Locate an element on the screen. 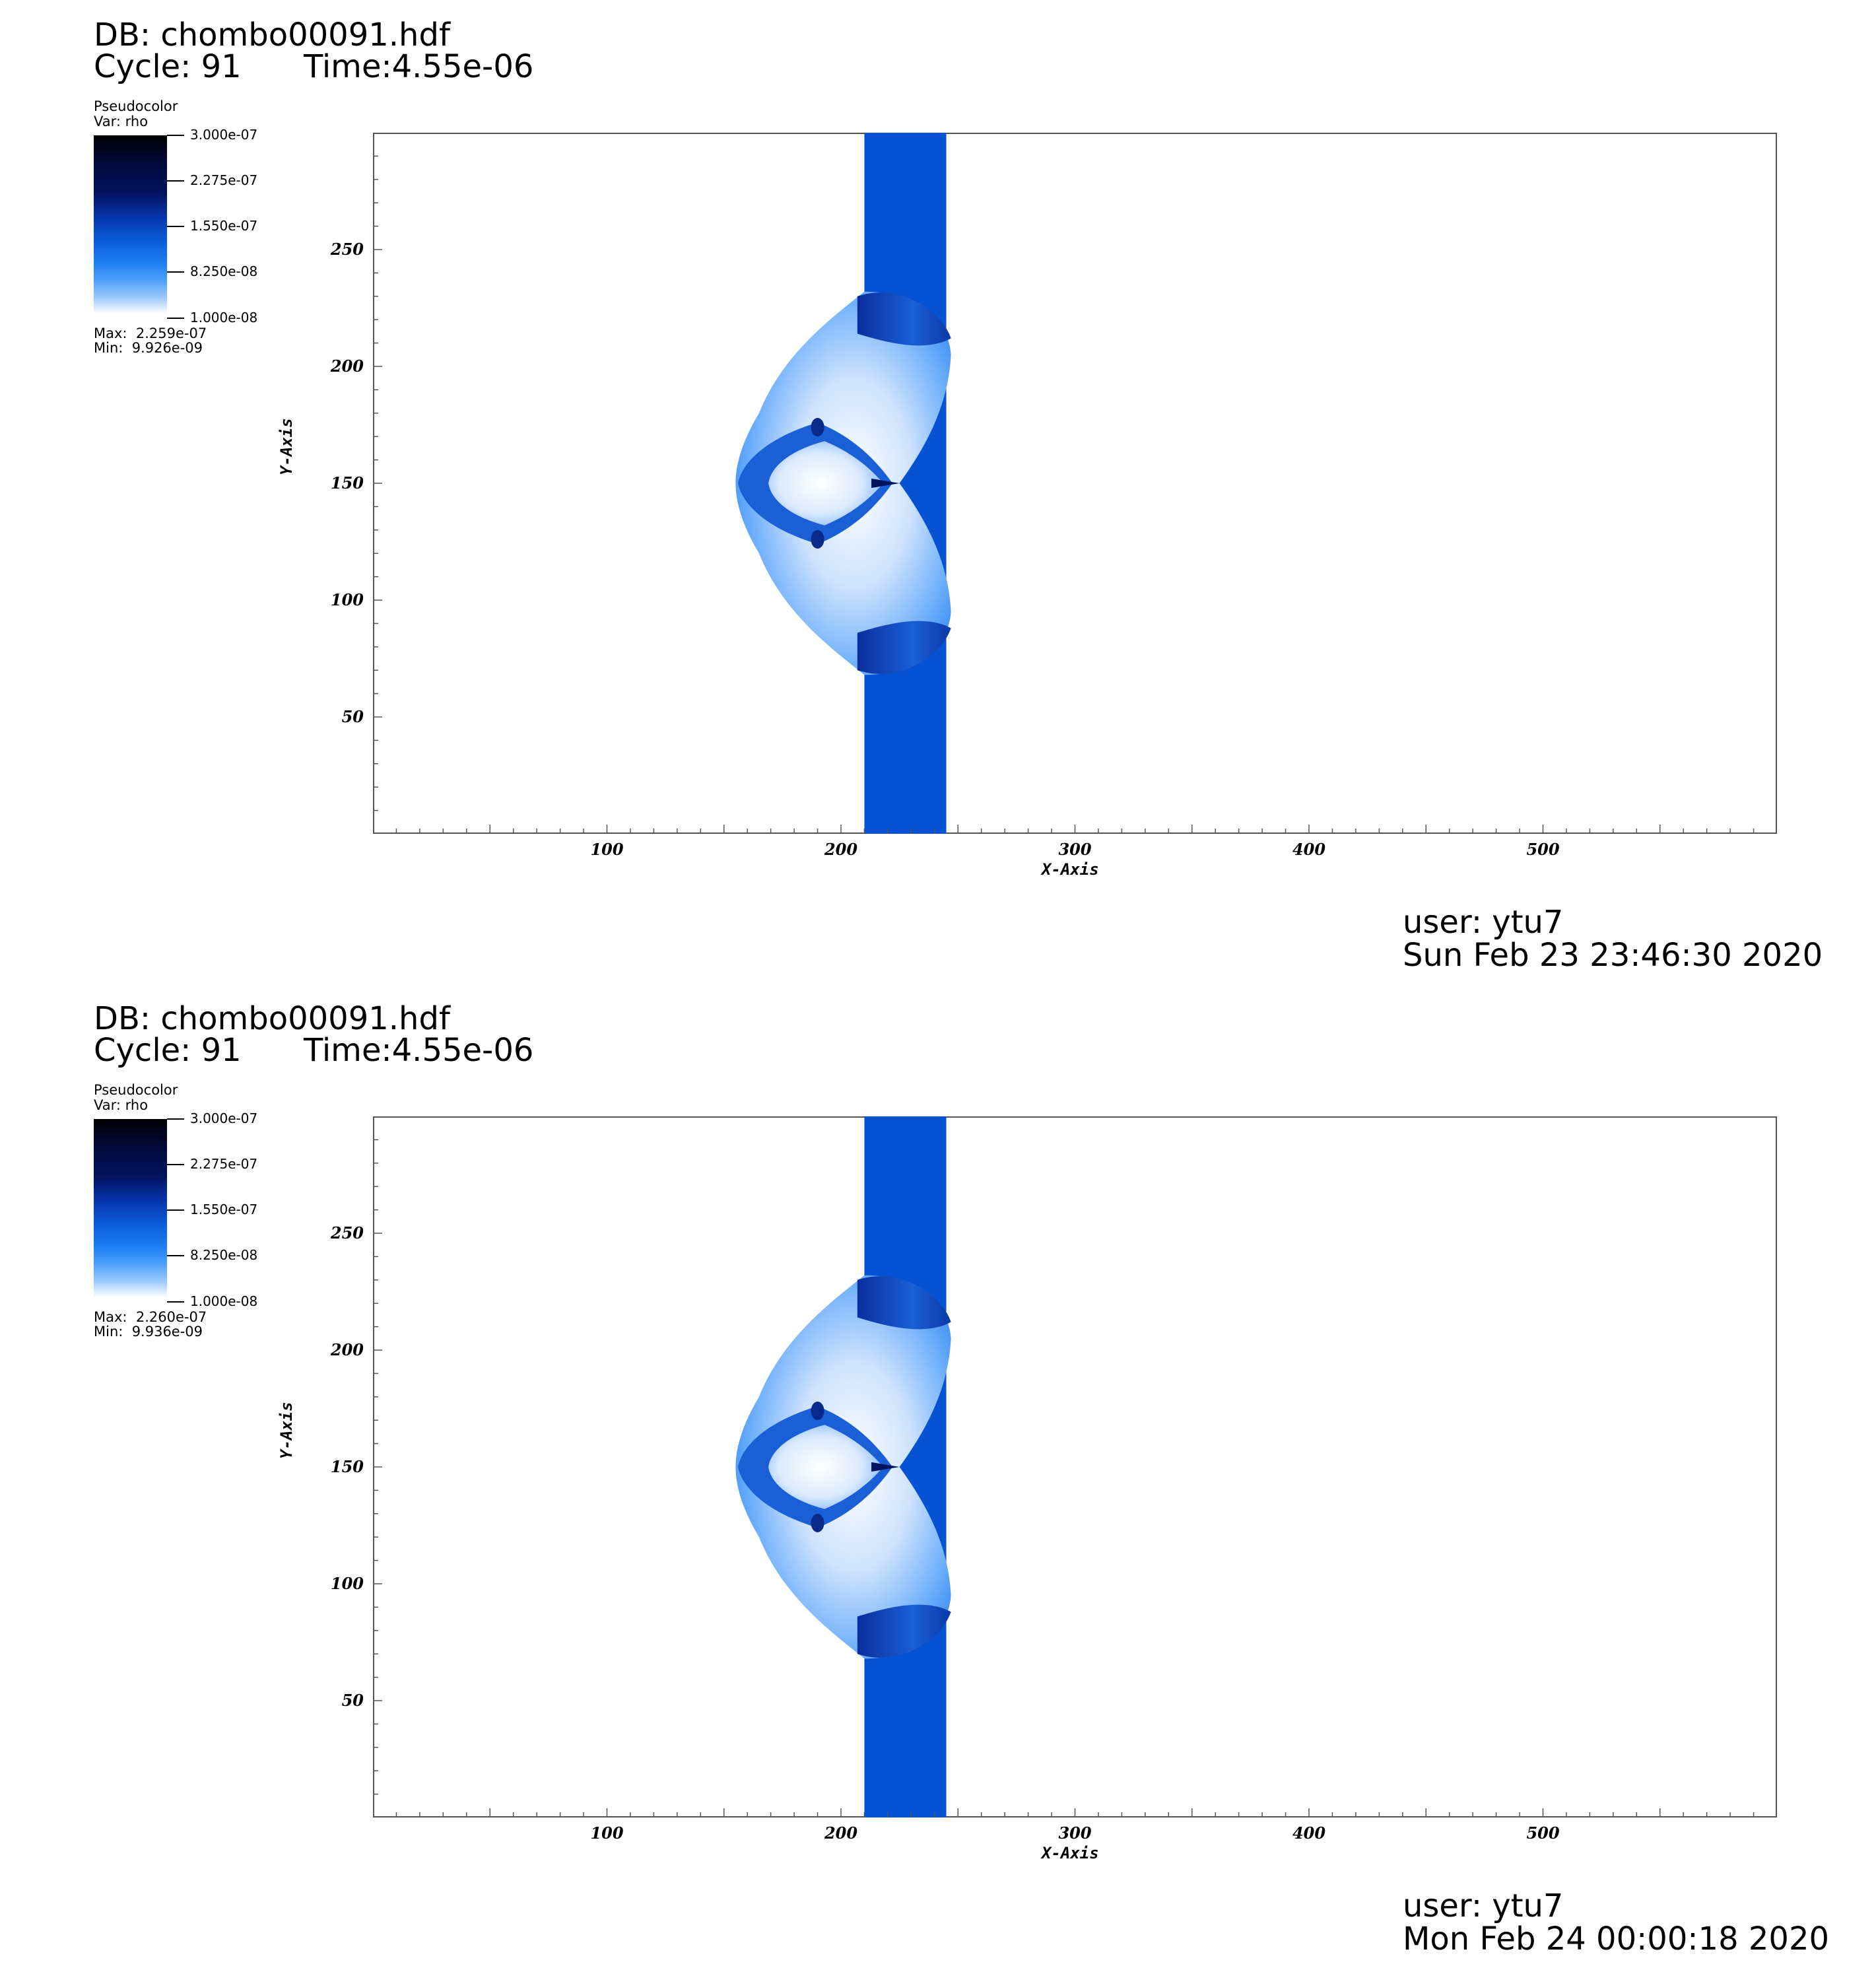 Image resolution: width=1876 pixels, height=1970 pixels. min-value-label: Min: 9.926e-09 is located at coordinates (148, 348).